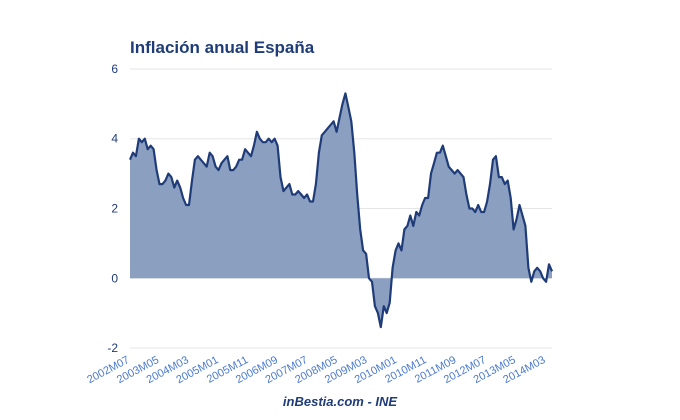 This screenshot has width=680, height=420. I want to click on y-tick-label: 6, so click(114, 69).